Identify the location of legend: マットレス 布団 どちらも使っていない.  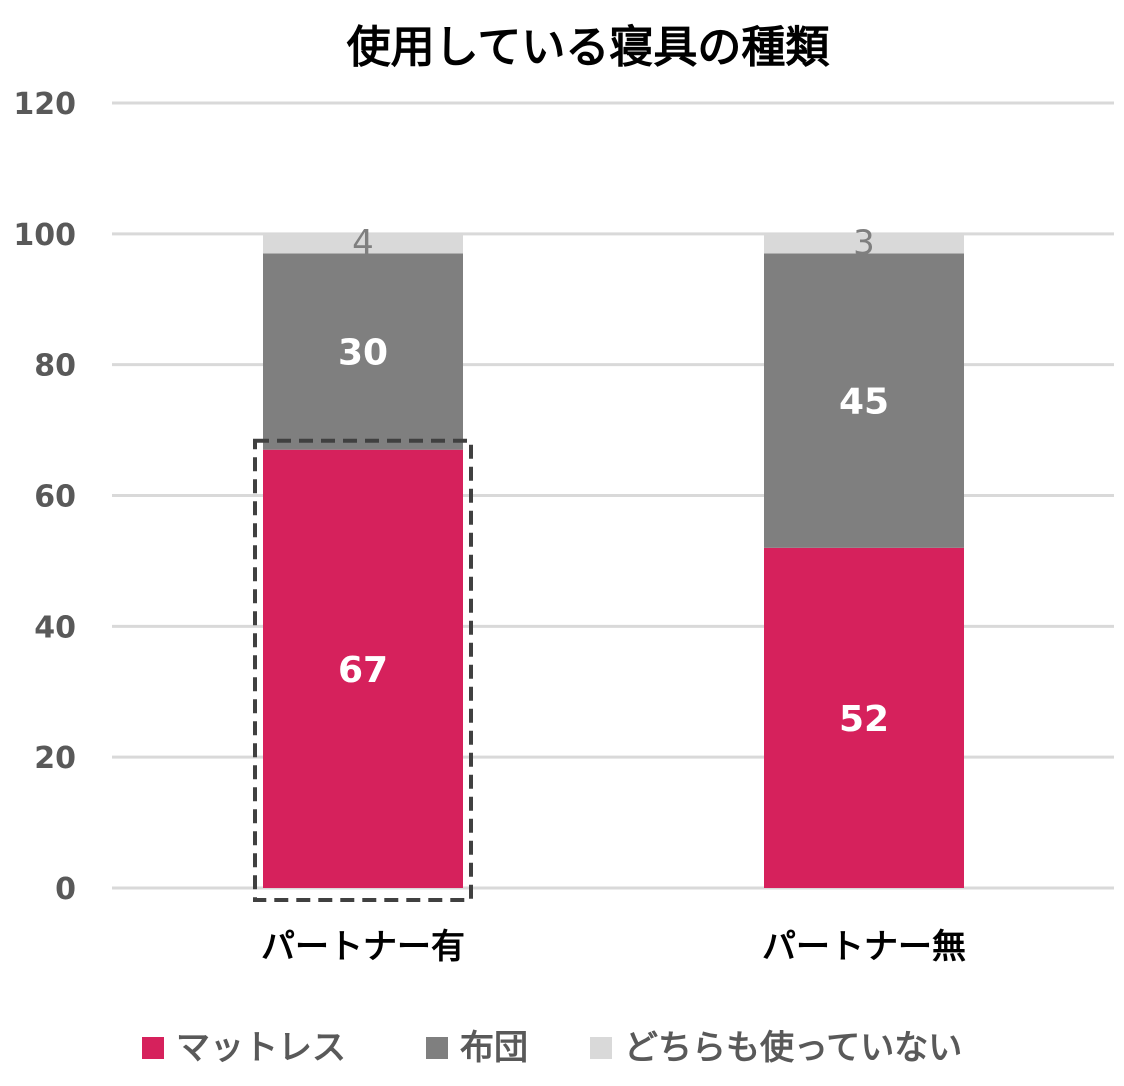
(552, 1048).